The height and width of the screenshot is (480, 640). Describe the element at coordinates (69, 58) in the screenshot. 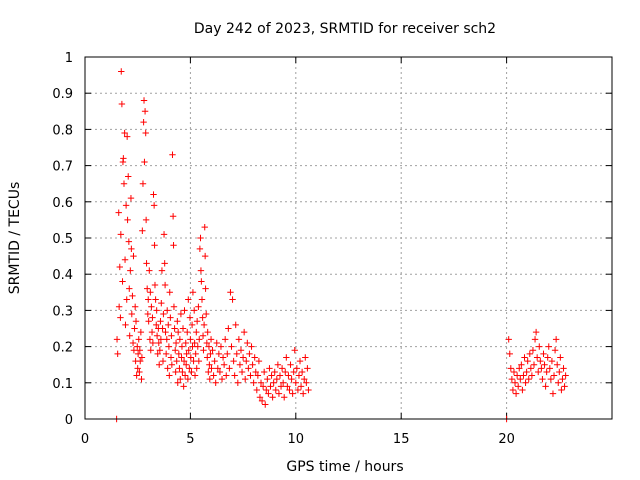

I see `y-tick-label: 1` at that location.